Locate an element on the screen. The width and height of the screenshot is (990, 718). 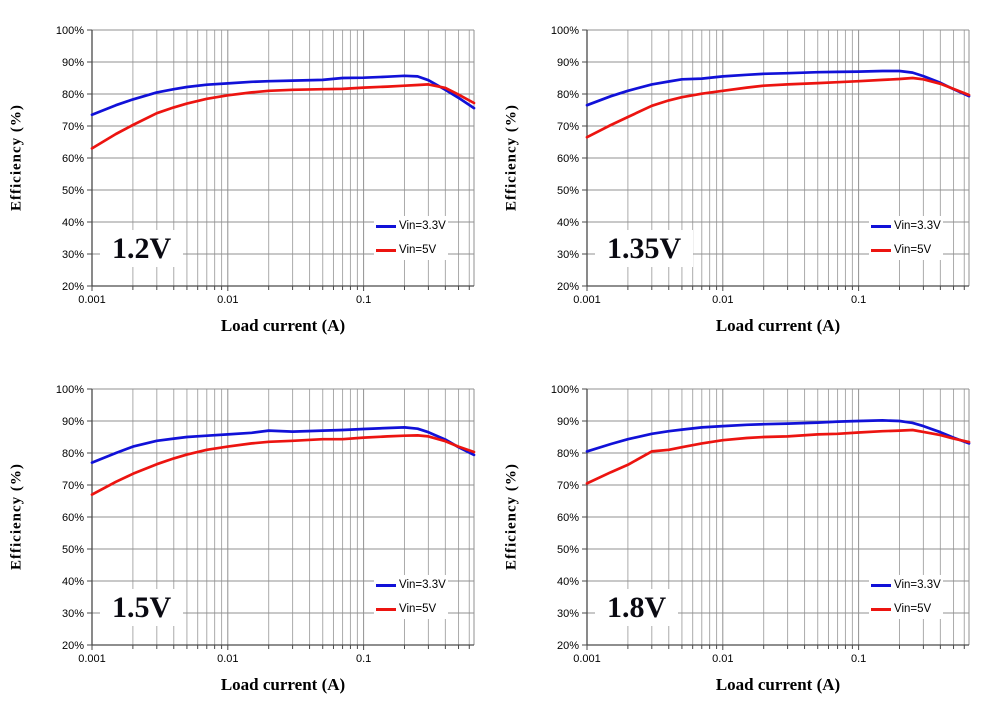
panel-voltage-label: 1.2V is located at coordinates (142, 248).